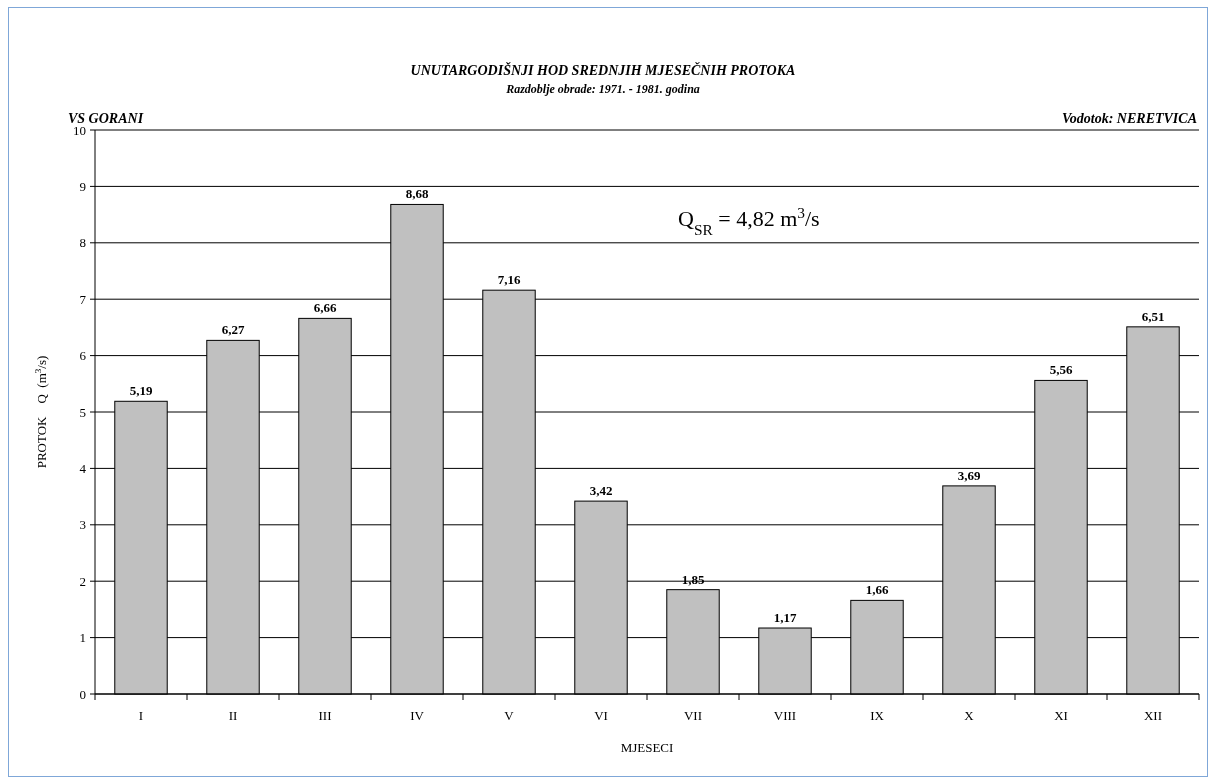 The height and width of the screenshot is (778, 1209). Describe the element at coordinates (233, 330) in the screenshot. I see `data-label: 6,27` at that location.